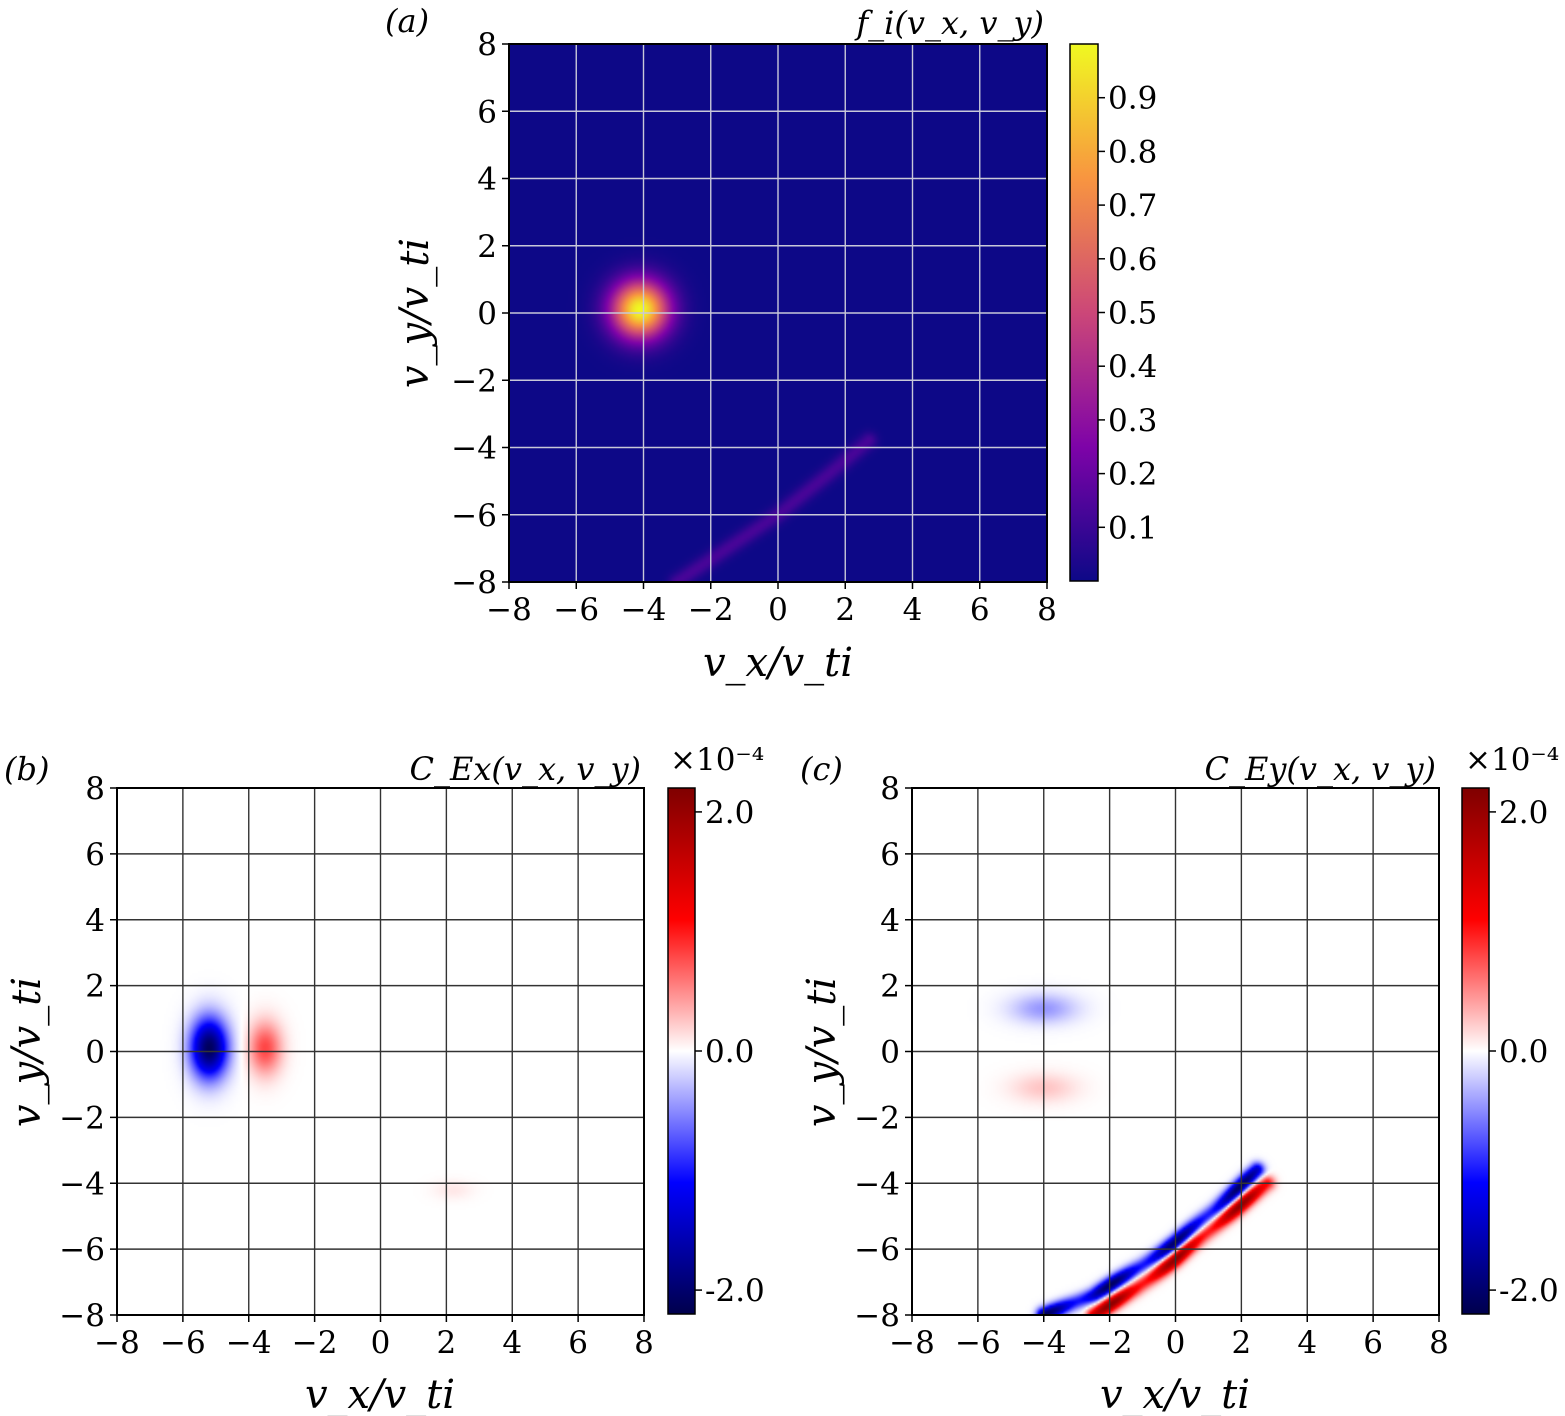  I want to click on x-axis-label-b: v_x/v_ti, so click(380, 1394).